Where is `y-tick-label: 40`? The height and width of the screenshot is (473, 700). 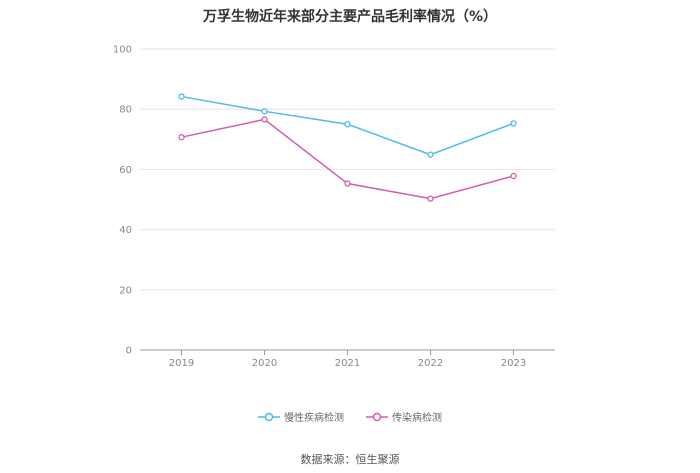
y-tick-label: 40 is located at coordinates (125, 230).